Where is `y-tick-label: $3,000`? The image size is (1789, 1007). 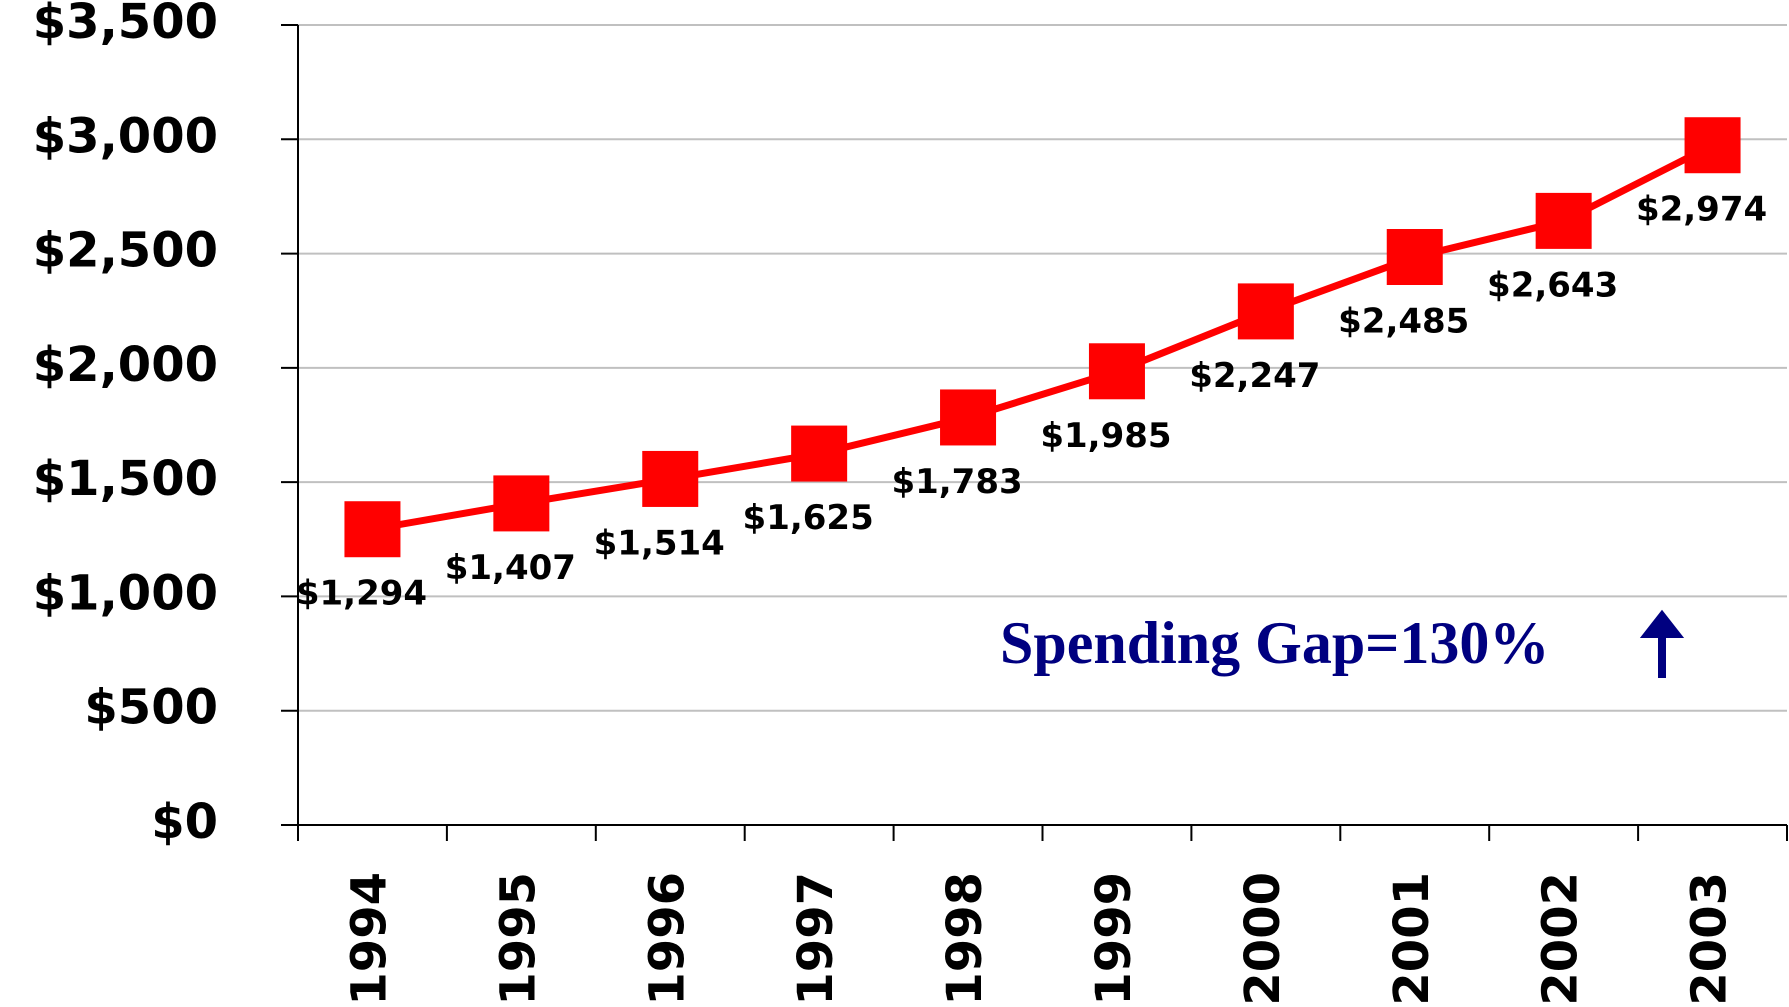
y-tick-label: $3,000 is located at coordinates (125, 136).